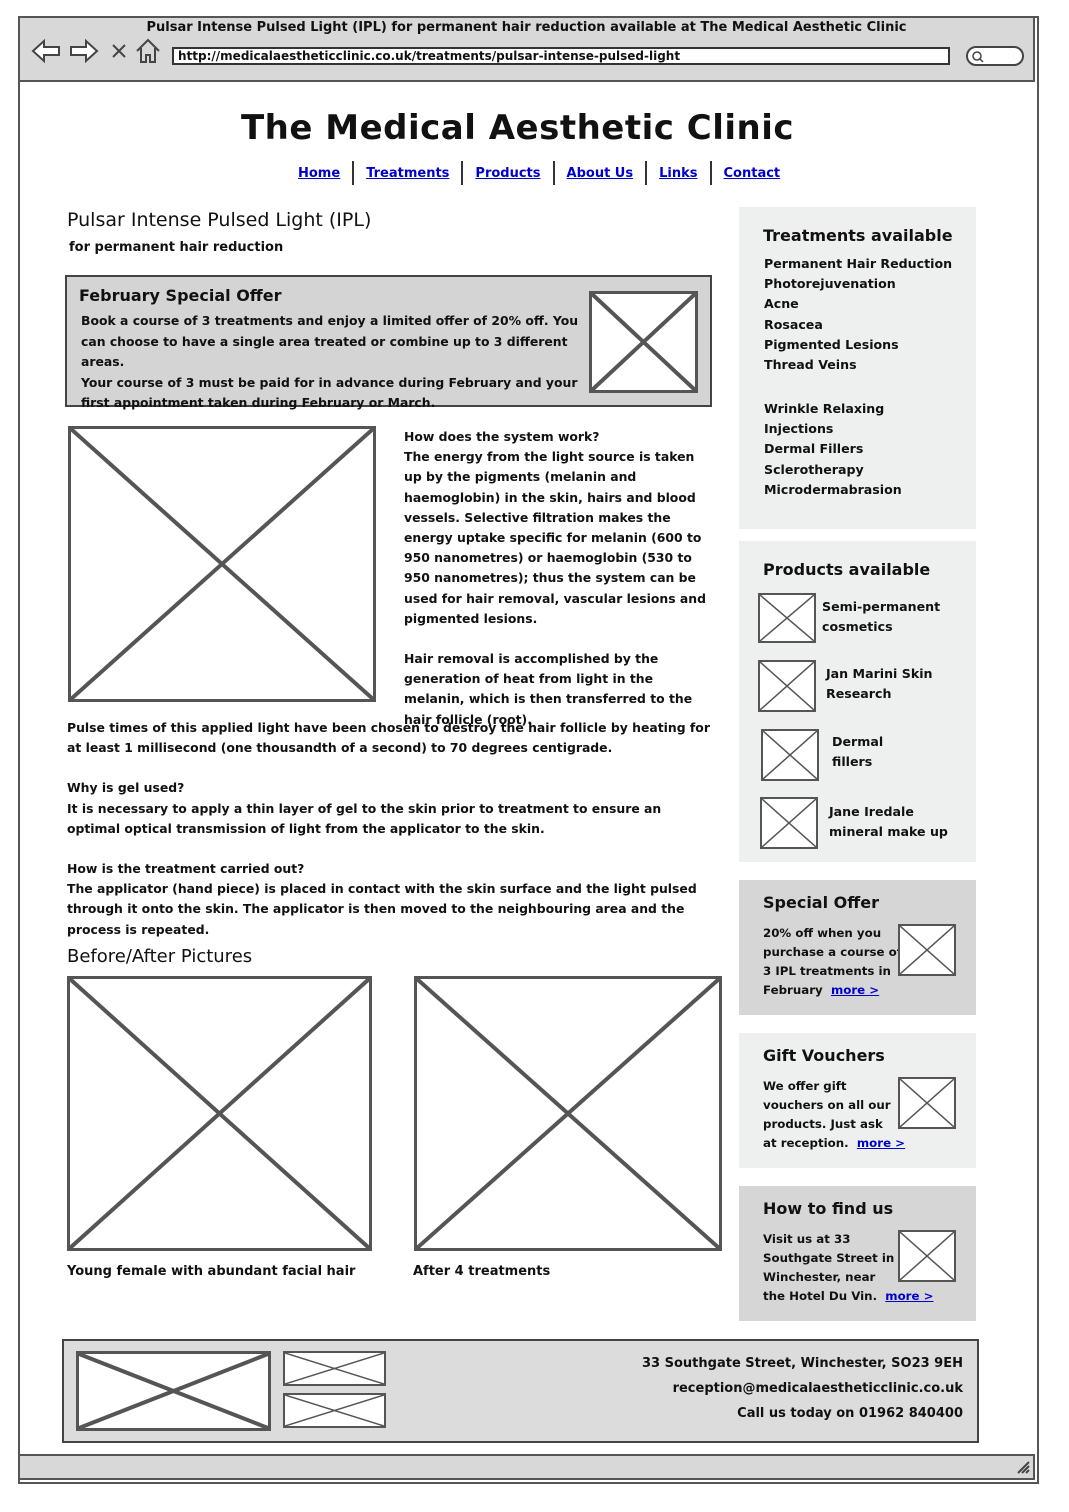  Describe the element at coordinates (517, 128) in the screenshot. I see `site-title: The Medical Aesthetic Clinic` at that location.